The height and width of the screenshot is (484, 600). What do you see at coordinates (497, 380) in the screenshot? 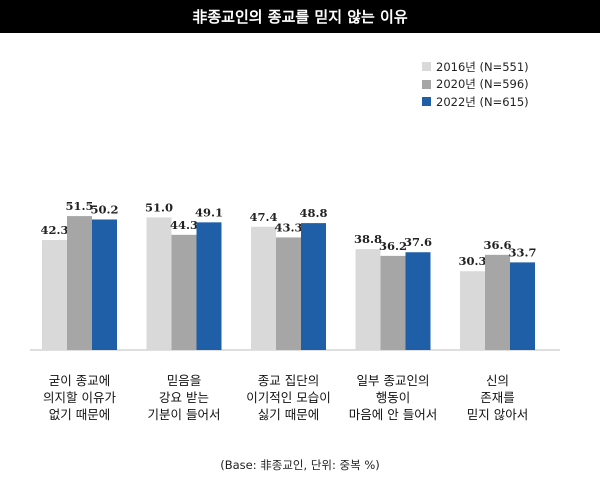
I see `category-label-5-line-1: 신의` at bounding box center [497, 380].